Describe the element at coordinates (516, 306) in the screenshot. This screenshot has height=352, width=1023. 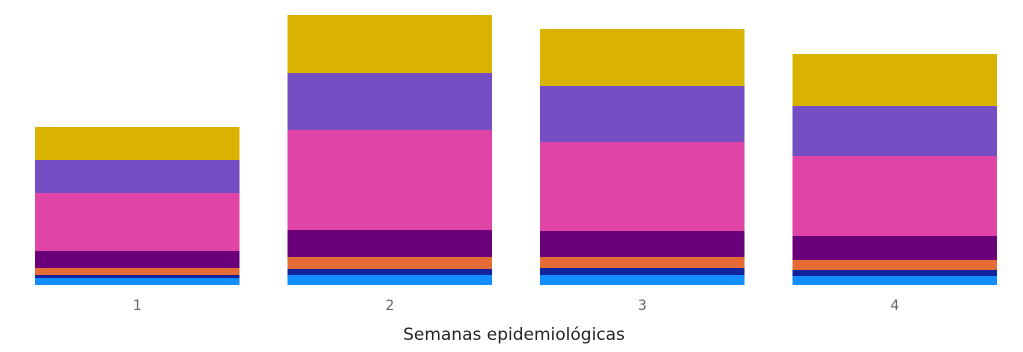
I see `x-axis-ticks: 1 2 3 4` at that location.